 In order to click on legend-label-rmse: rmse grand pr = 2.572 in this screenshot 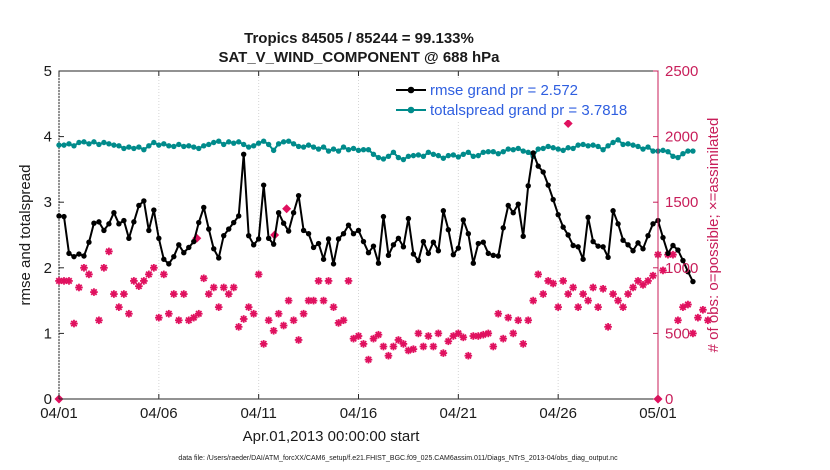, I will do `click(504, 90)`.